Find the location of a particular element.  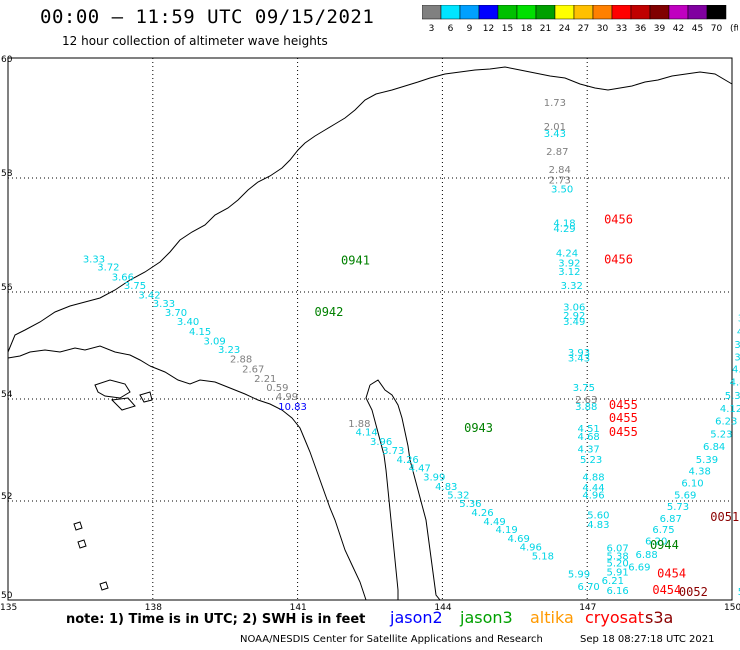

wave-height-value: 5.32 is located at coordinates (458, 495).